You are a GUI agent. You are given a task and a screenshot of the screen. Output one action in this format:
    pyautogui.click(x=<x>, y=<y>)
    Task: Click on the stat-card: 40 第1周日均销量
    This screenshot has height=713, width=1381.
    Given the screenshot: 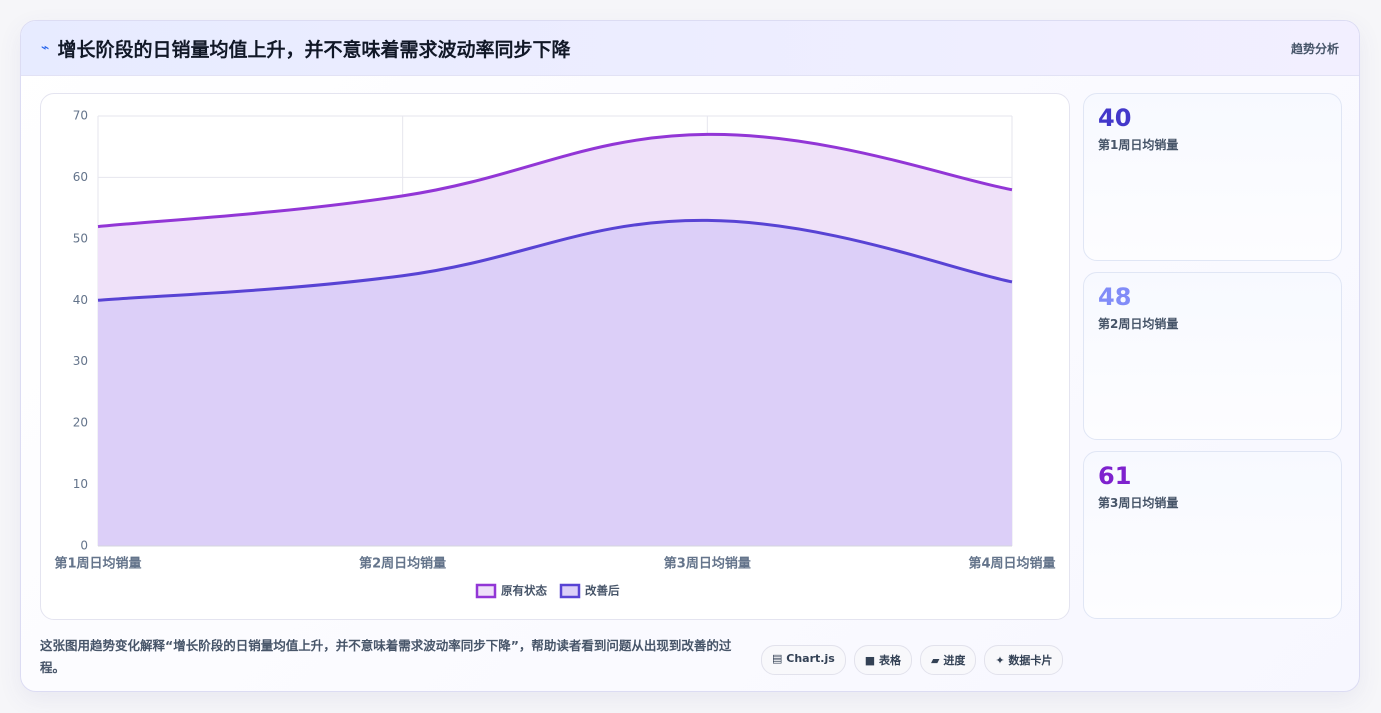 What is the action you would take?
    pyautogui.click(x=1212, y=177)
    